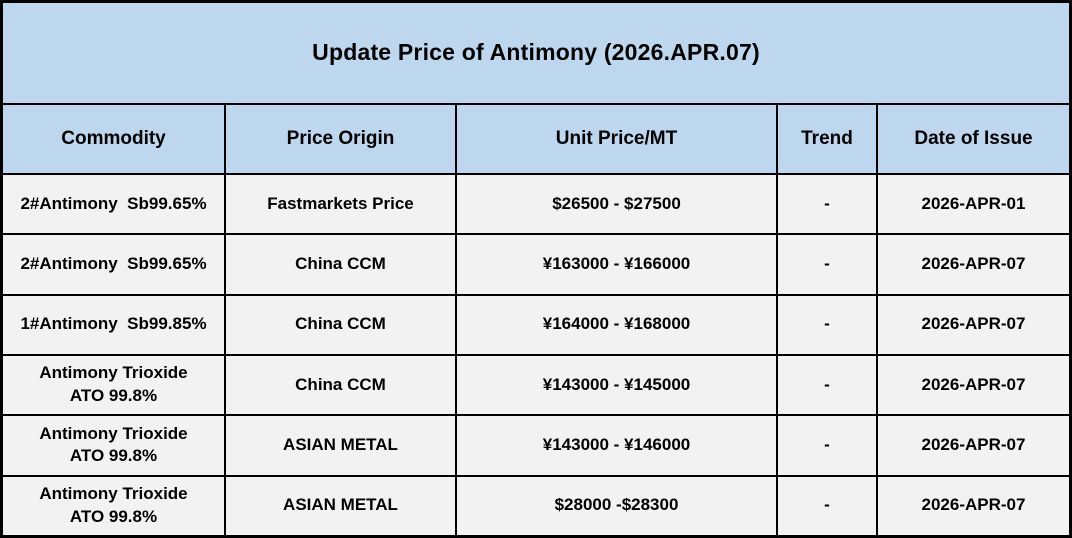 Image resolution: width=1072 pixels, height=538 pixels. Describe the element at coordinates (616, 204) in the screenshot. I see `unit-price-cell: $26500 - $27500` at that location.